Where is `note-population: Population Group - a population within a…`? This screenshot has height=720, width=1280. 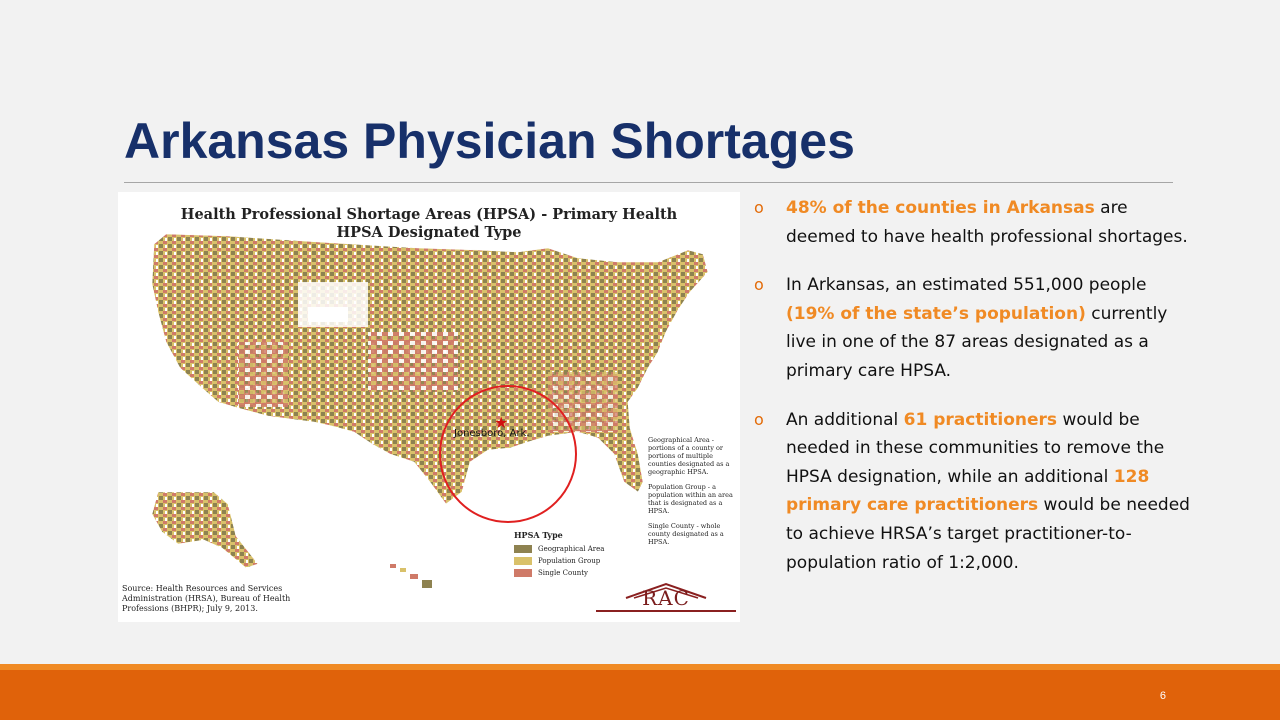
note-population: Population Group - a population within a… is located at coordinates (690, 499).